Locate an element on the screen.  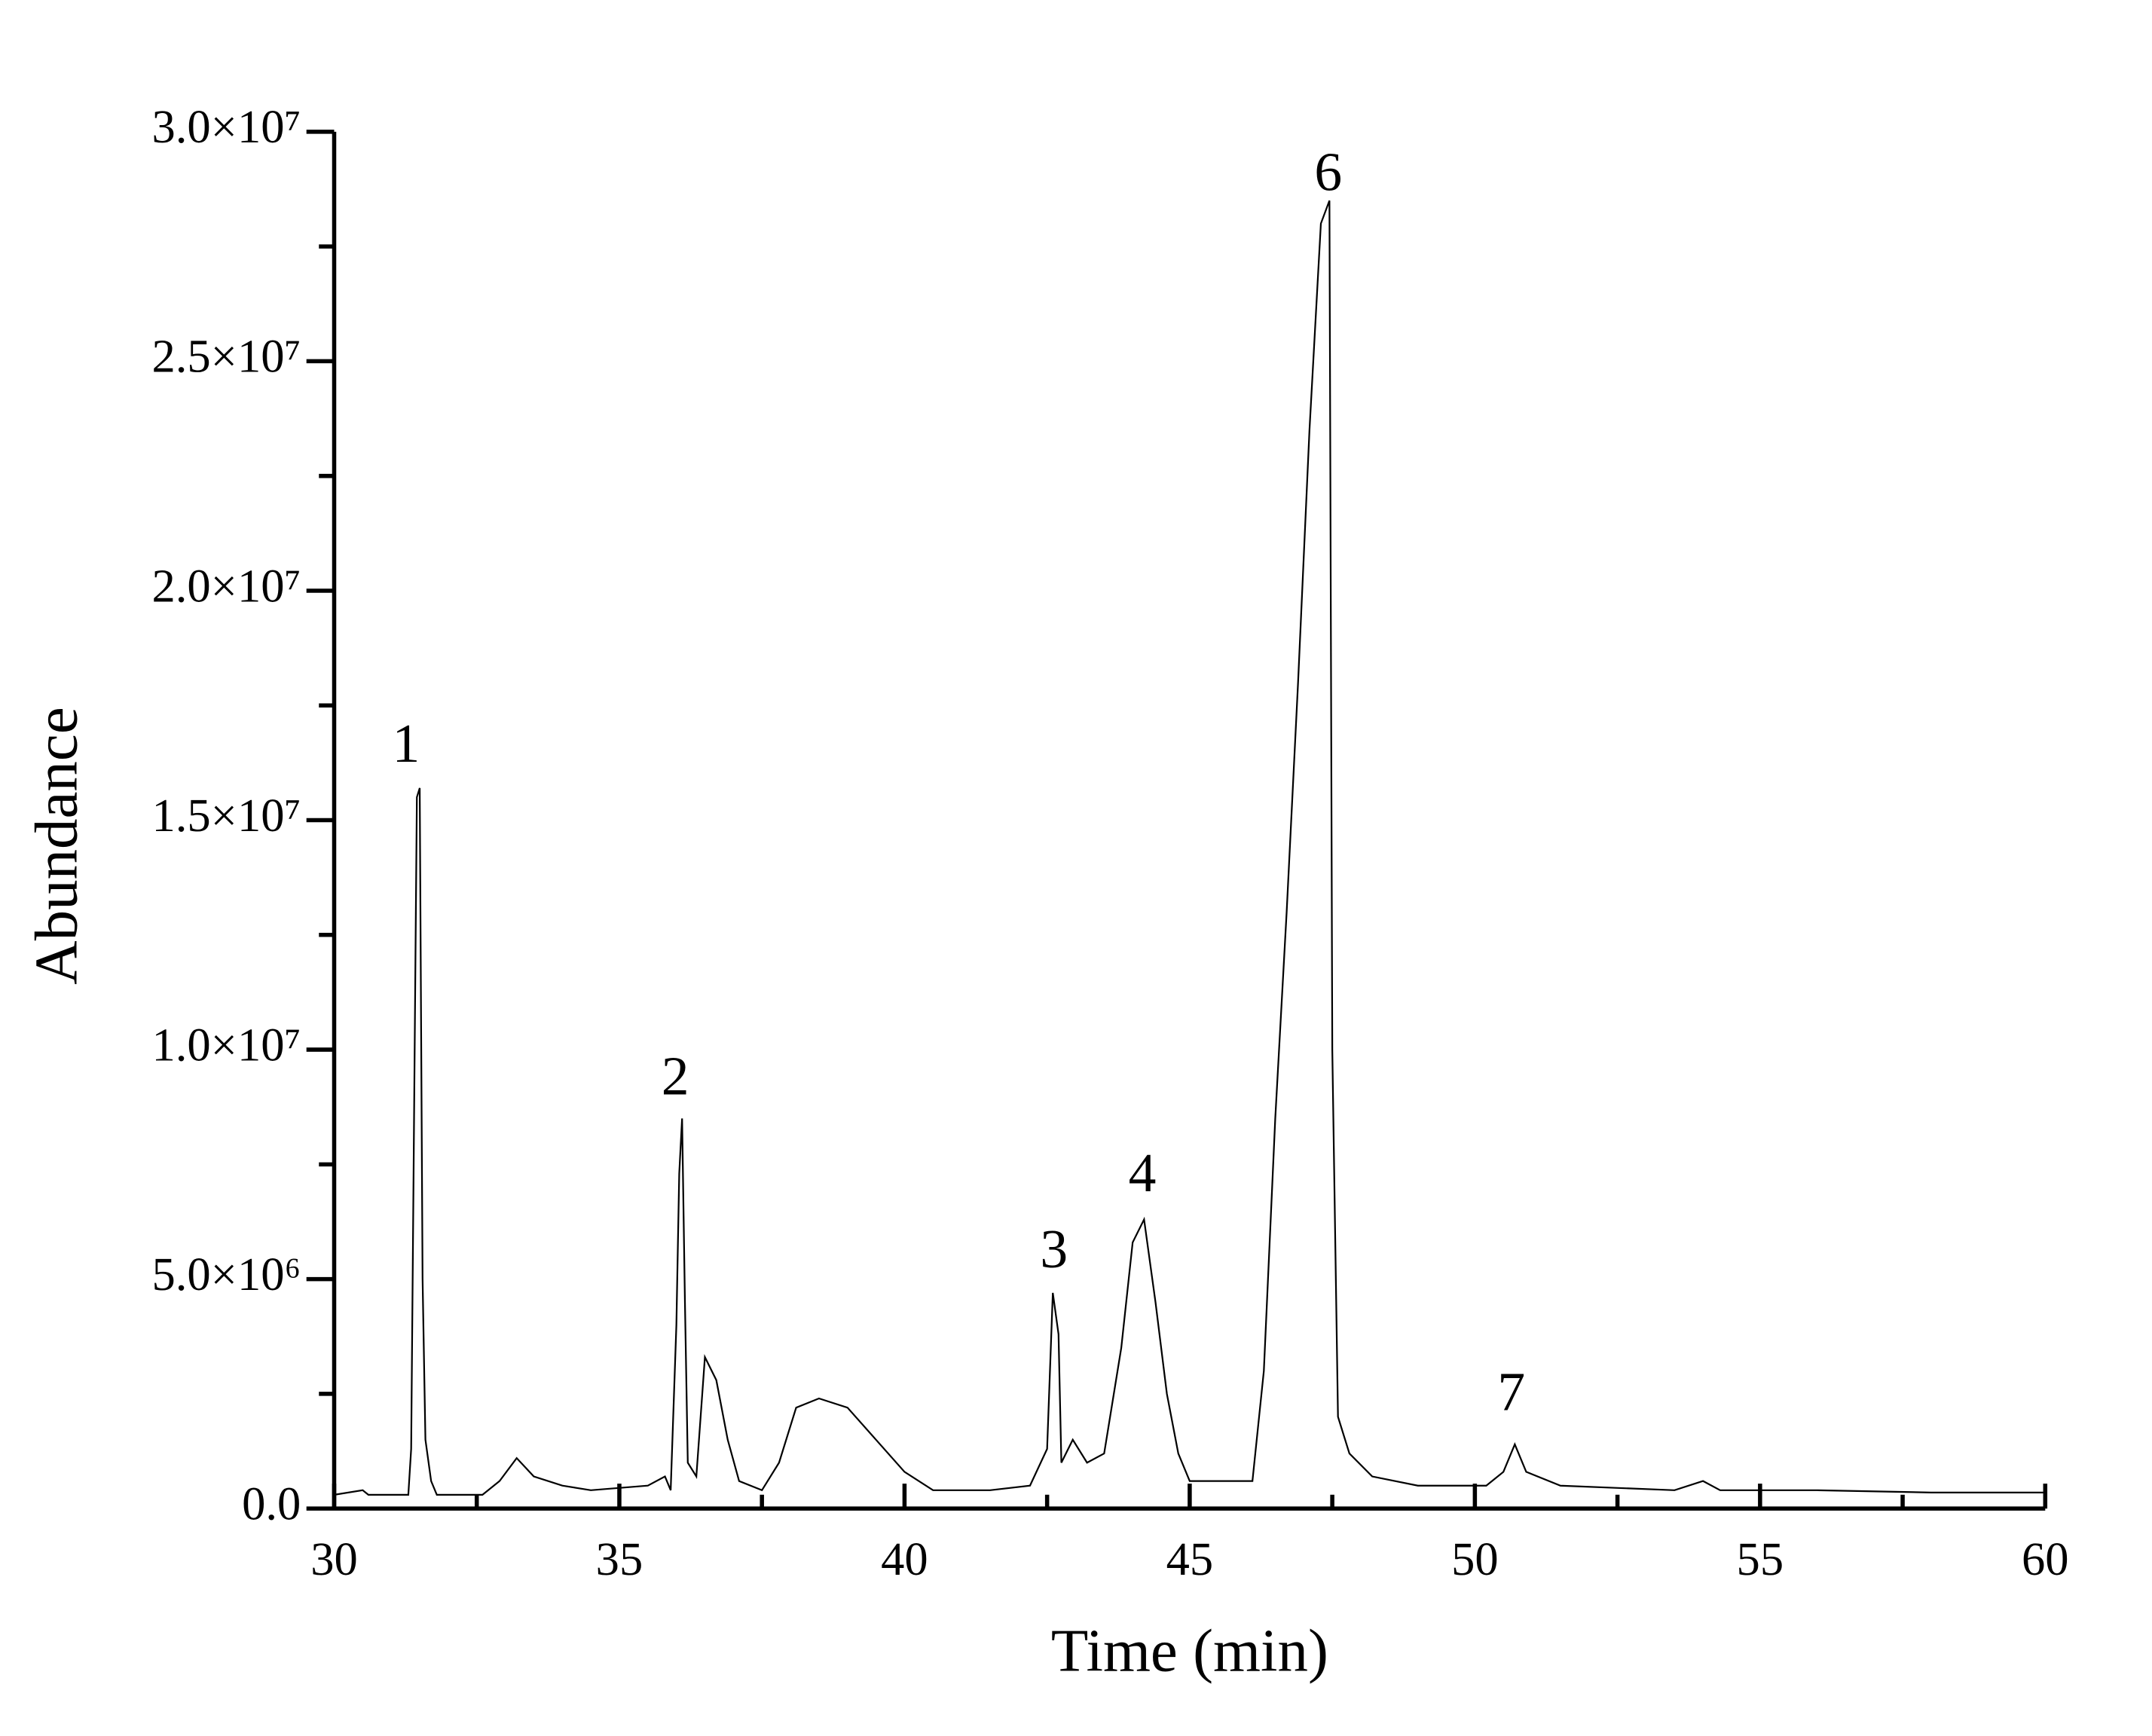
peak-label: 4 is located at coordinates (1143, 1172).